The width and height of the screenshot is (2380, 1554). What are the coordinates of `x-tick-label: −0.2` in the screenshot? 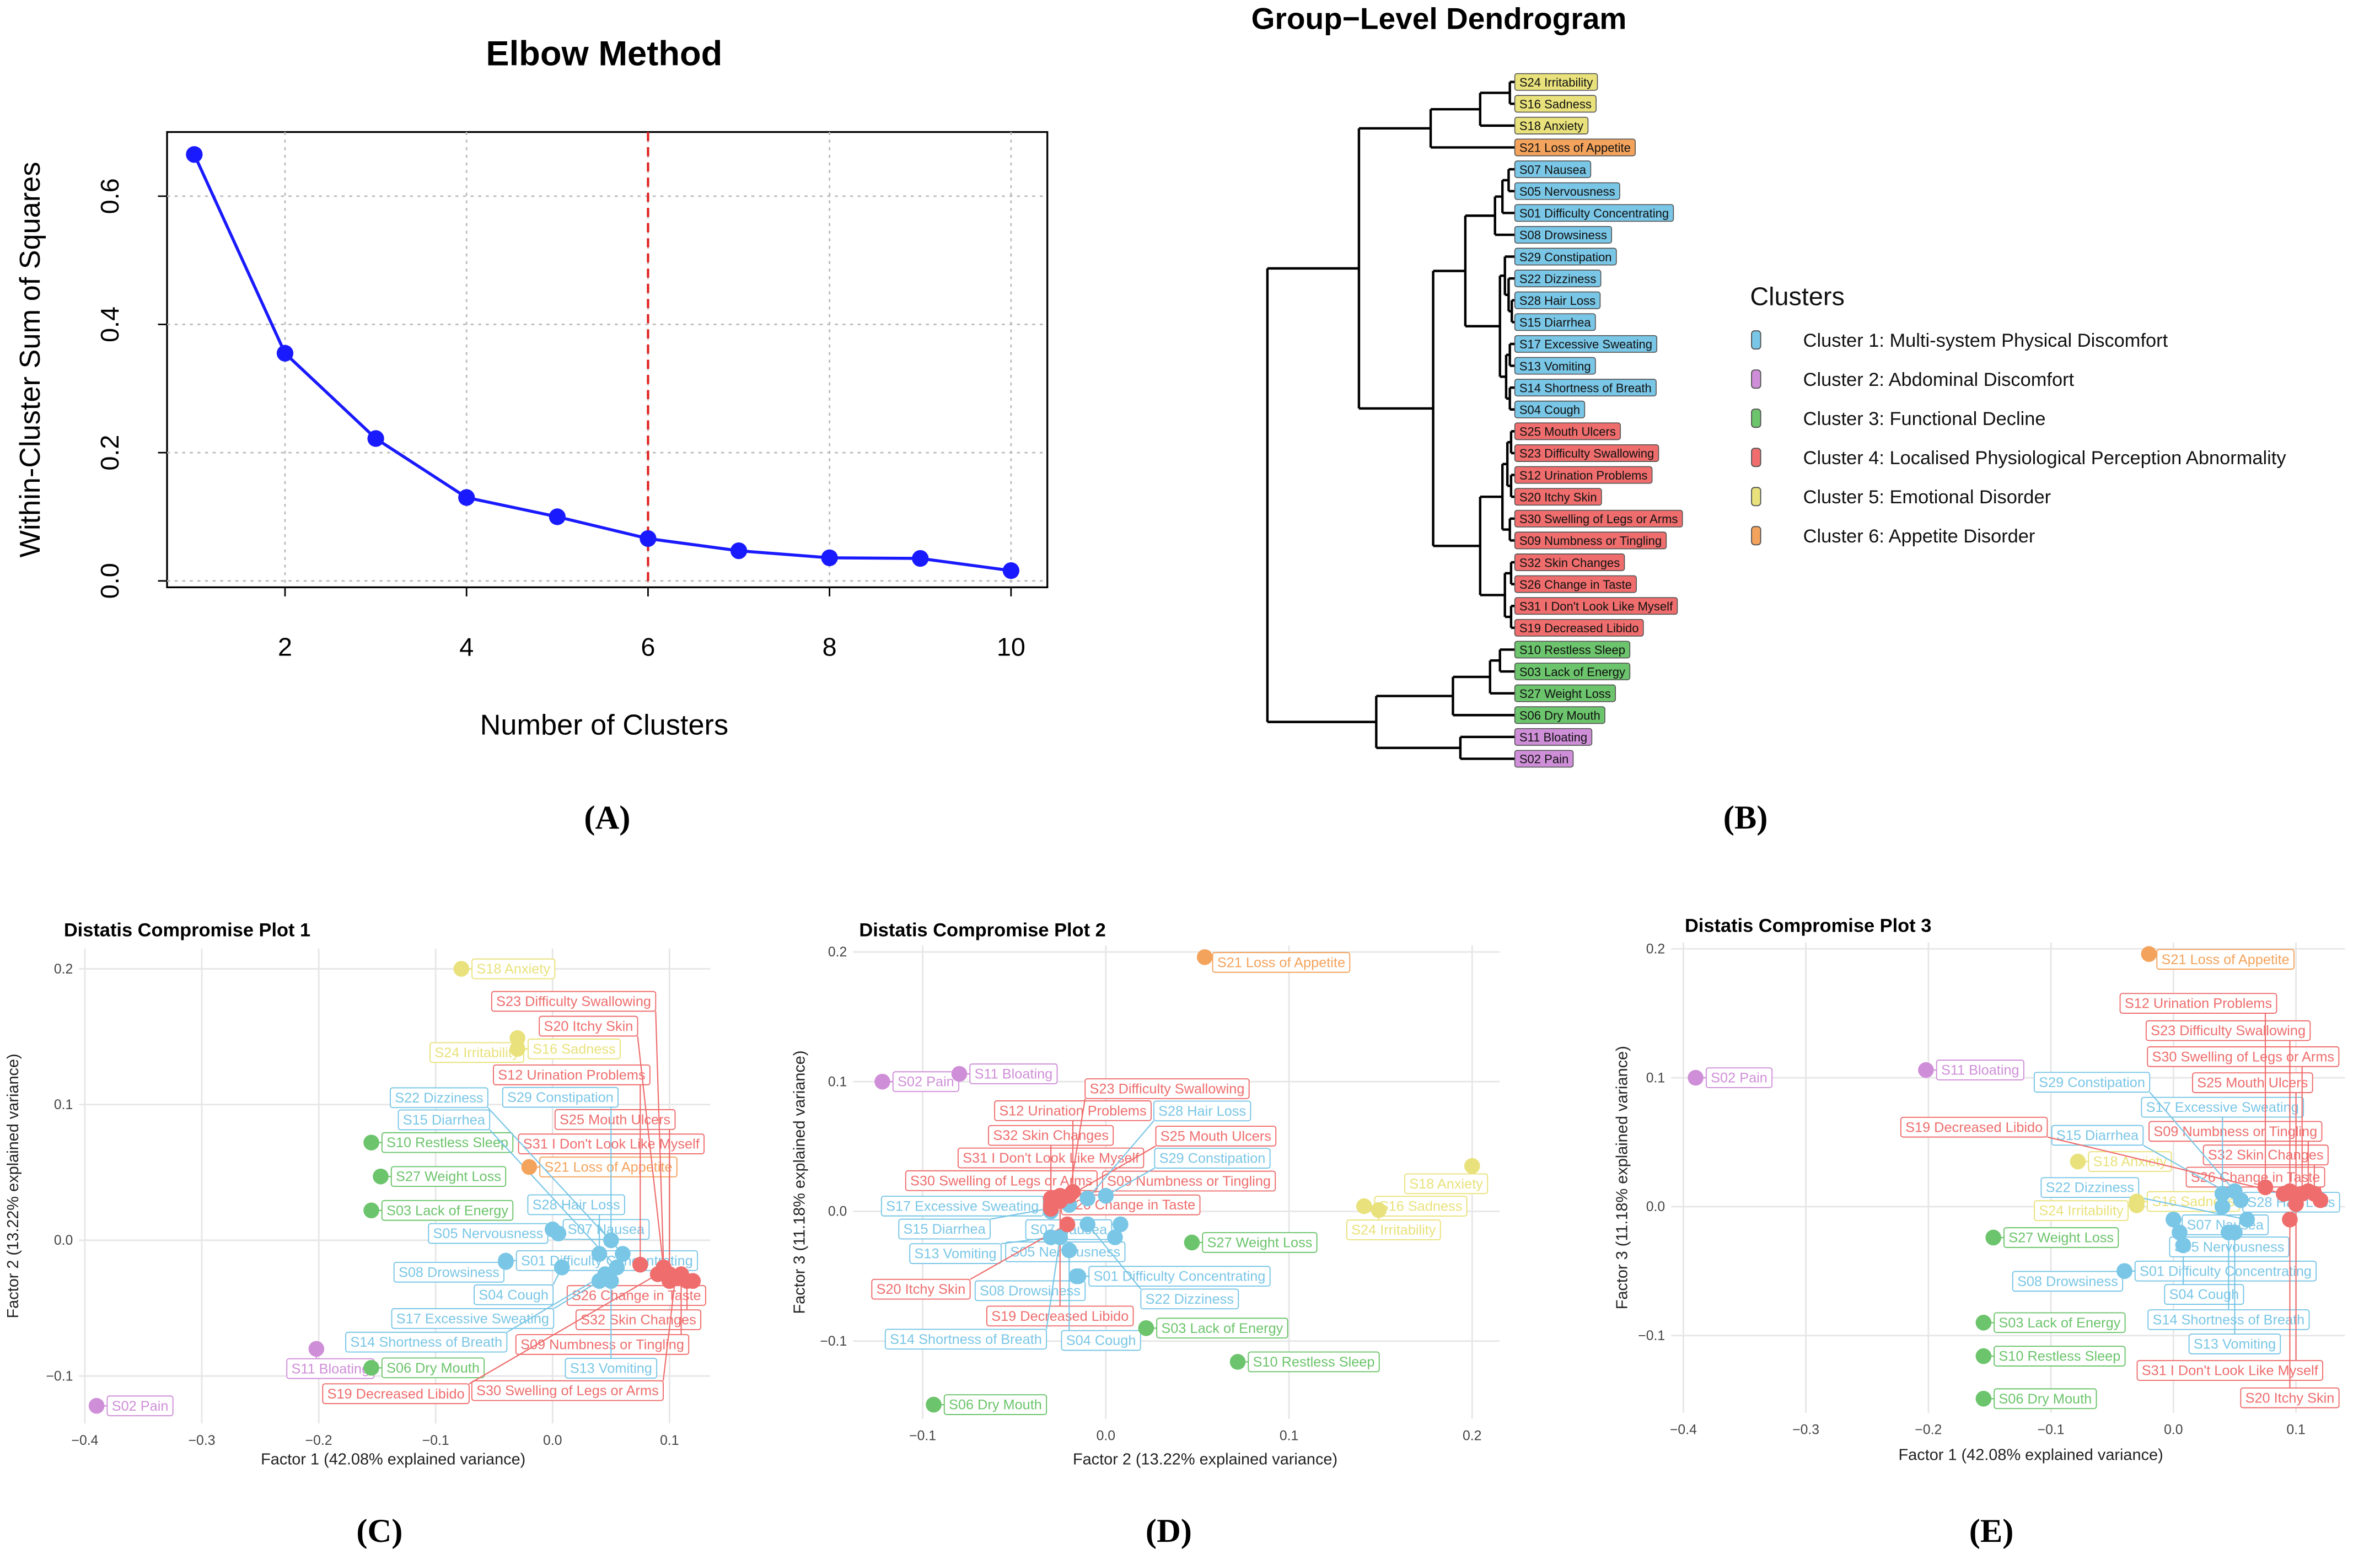 It's located at (319, 1440).